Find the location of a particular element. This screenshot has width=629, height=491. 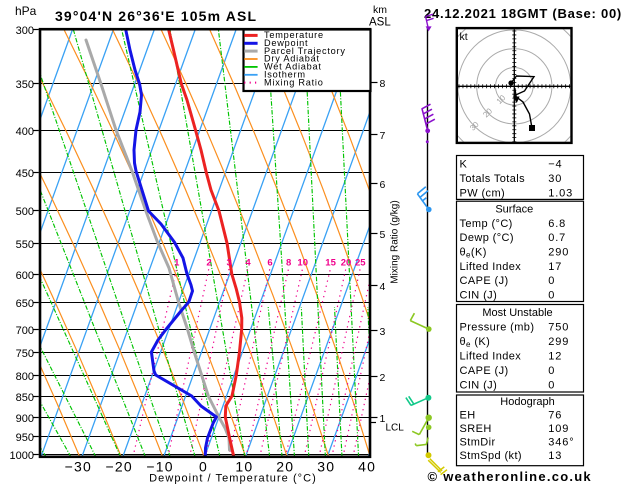

svg-text: Temperature is located at coordinates (294, 35).